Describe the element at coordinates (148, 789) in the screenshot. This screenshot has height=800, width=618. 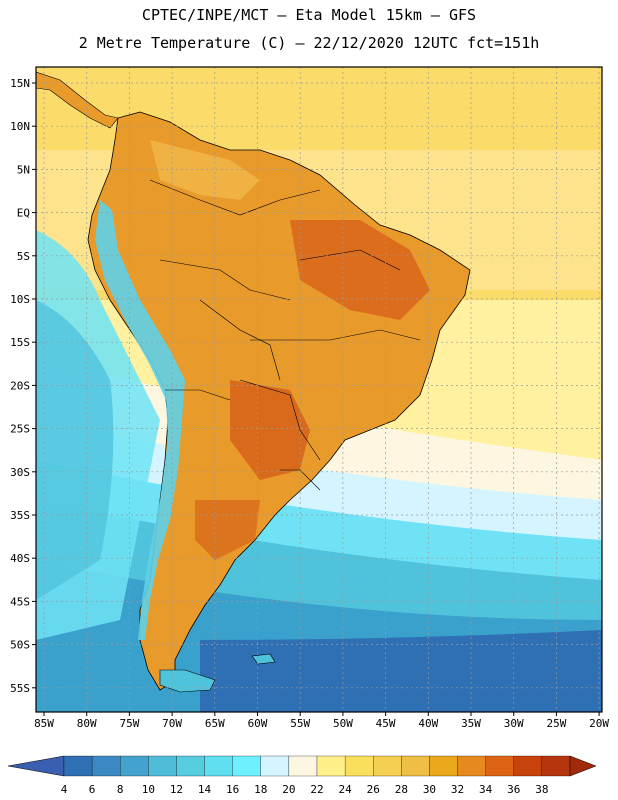
I see `colorbar-tick-label: 10` at that location.